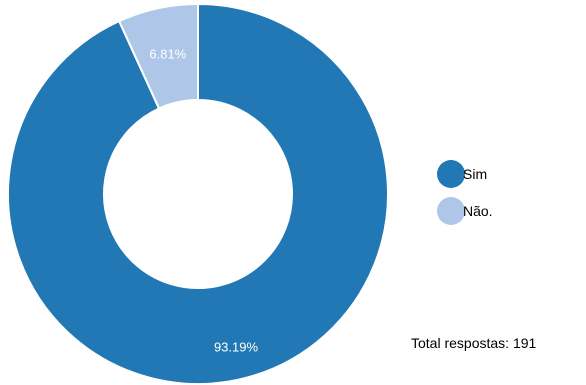  I want to click on legend-item-nao: Não., so click(466, 211).